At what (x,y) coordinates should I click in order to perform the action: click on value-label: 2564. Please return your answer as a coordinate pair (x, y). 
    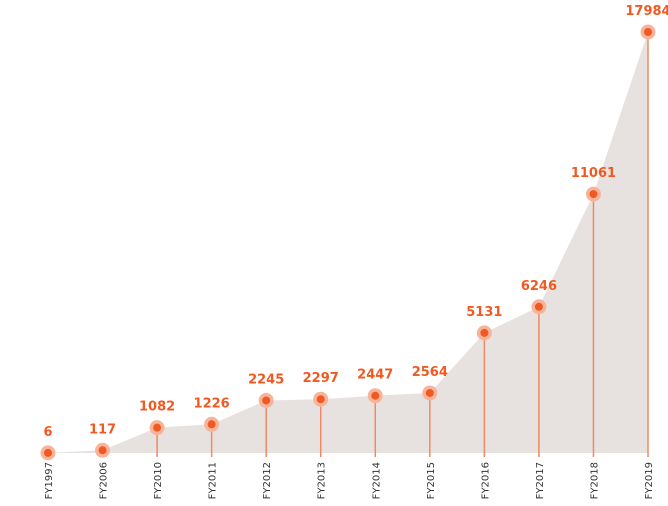
    Looking at the image, I should click on (430, 372).